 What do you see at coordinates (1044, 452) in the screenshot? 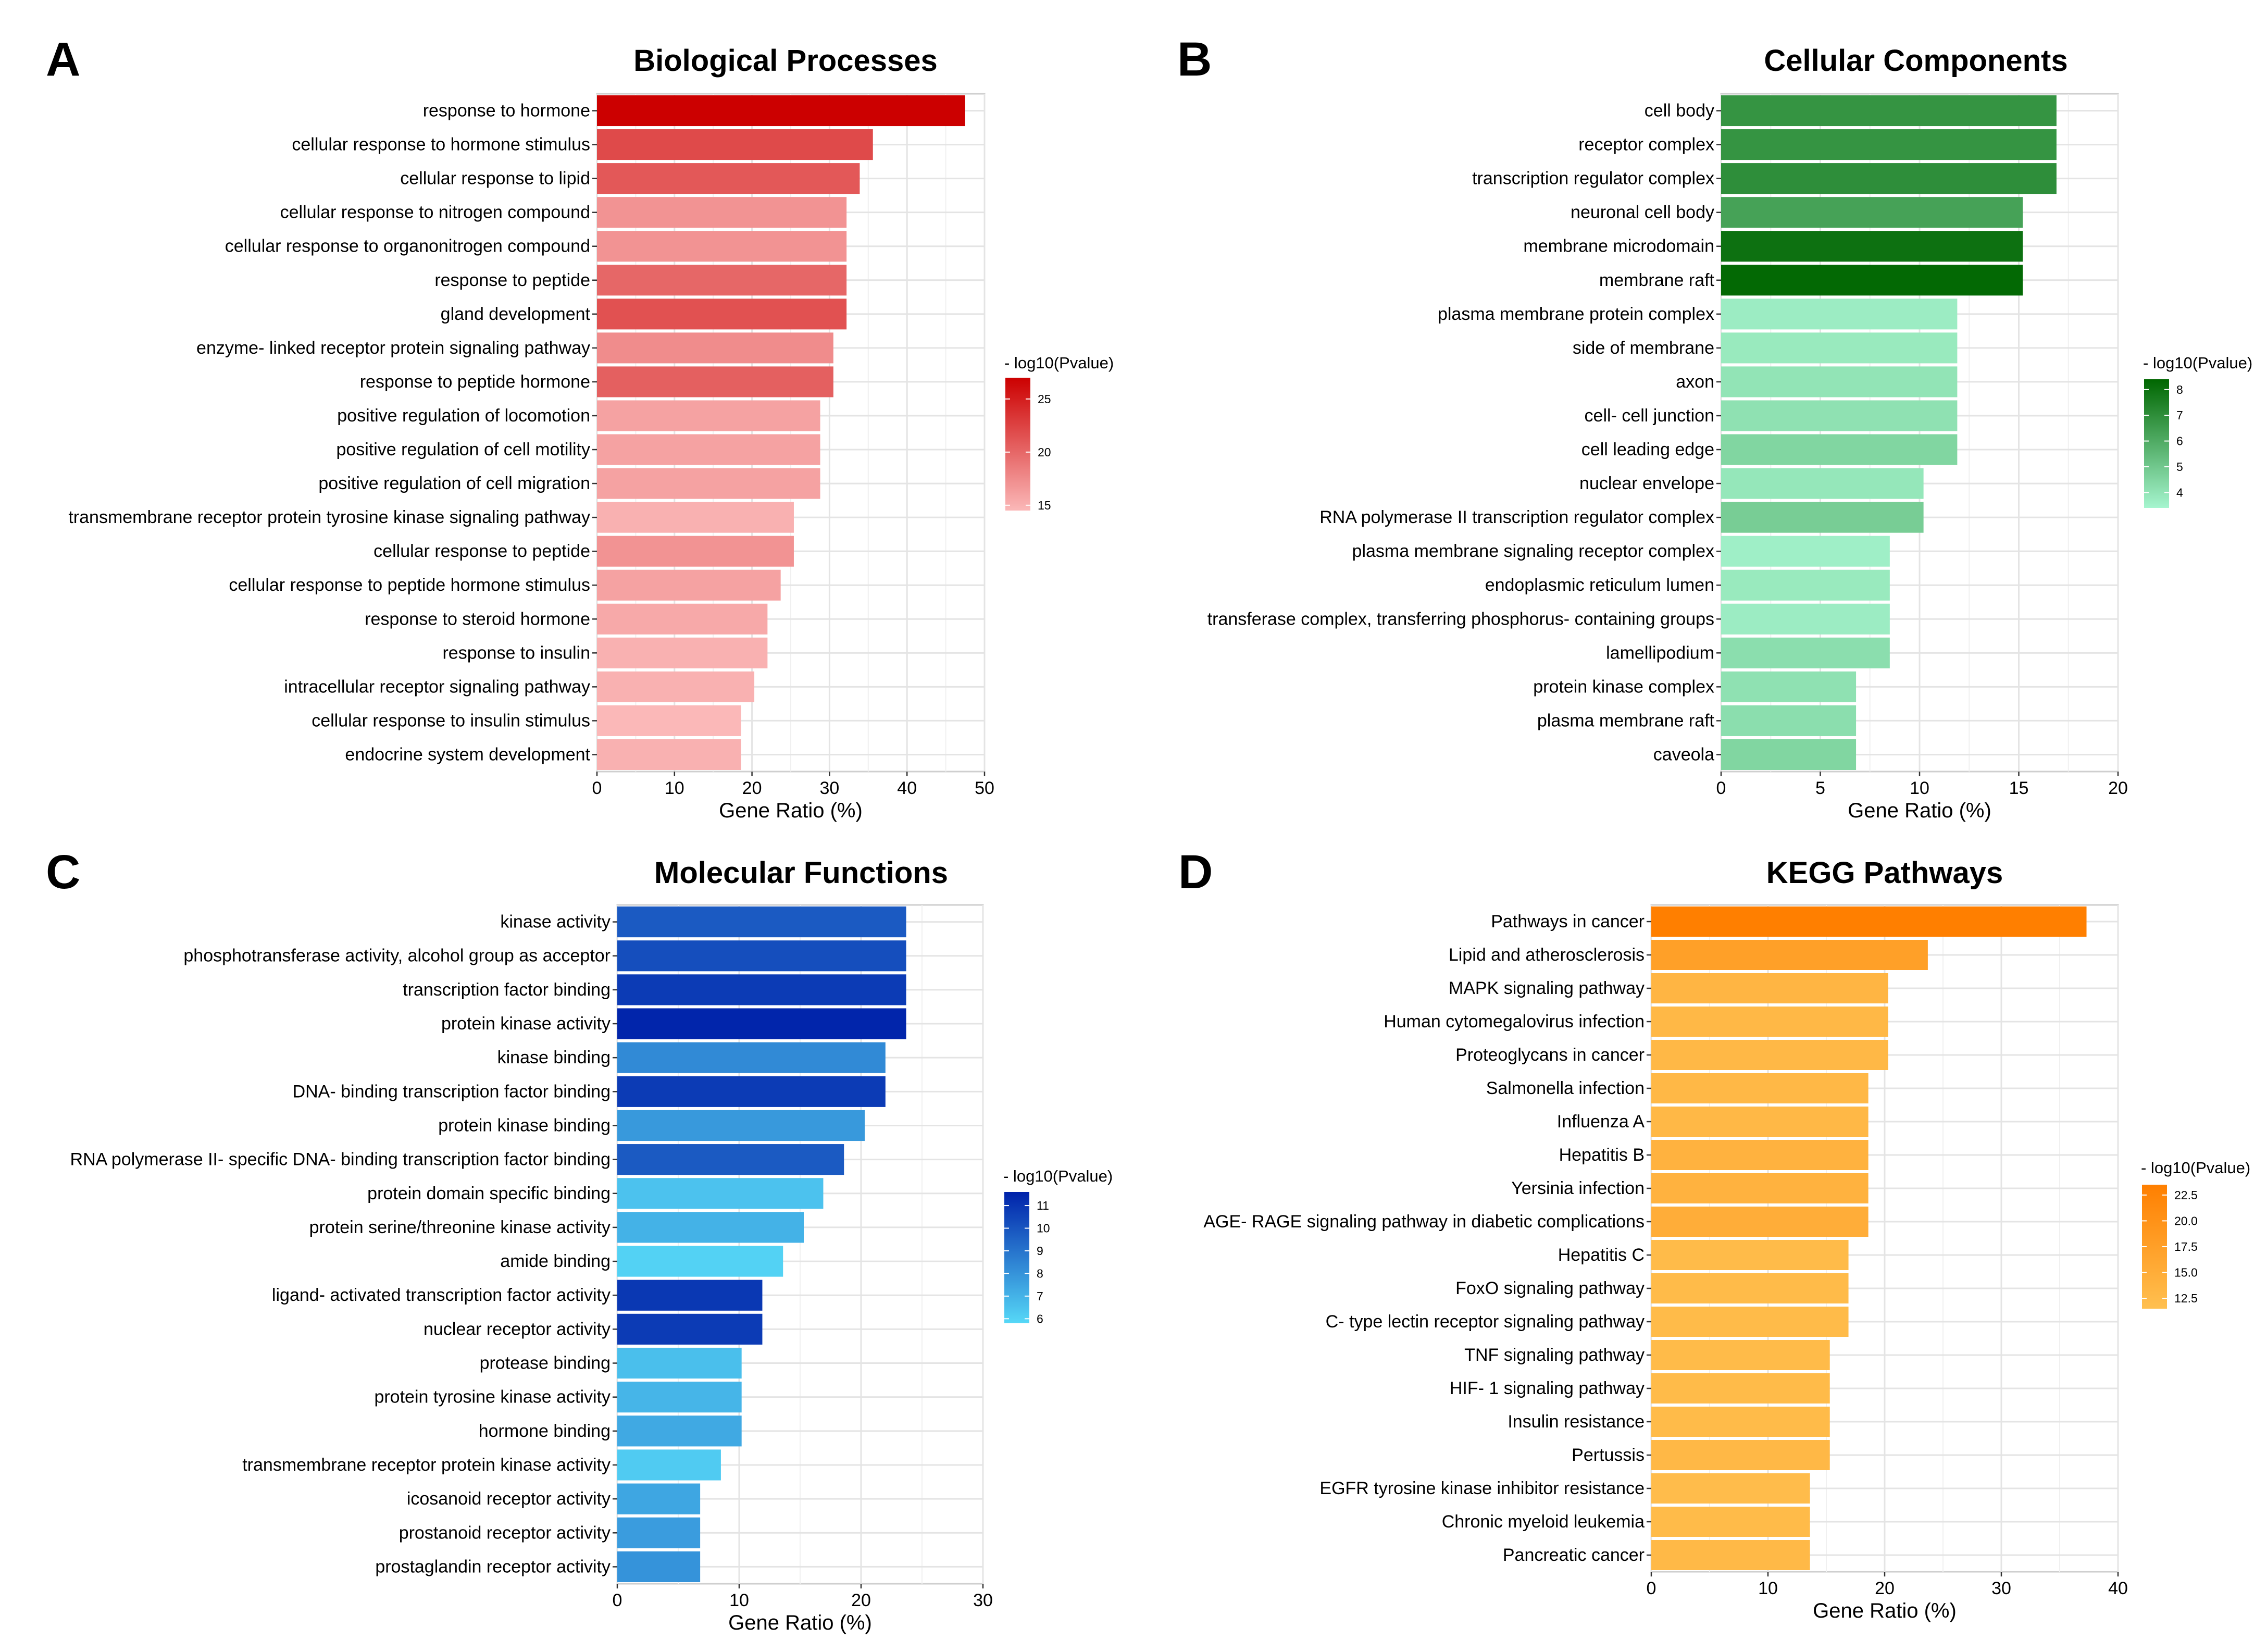
I see `legend-tick-label: 20` at bounding box center [1044, 452].